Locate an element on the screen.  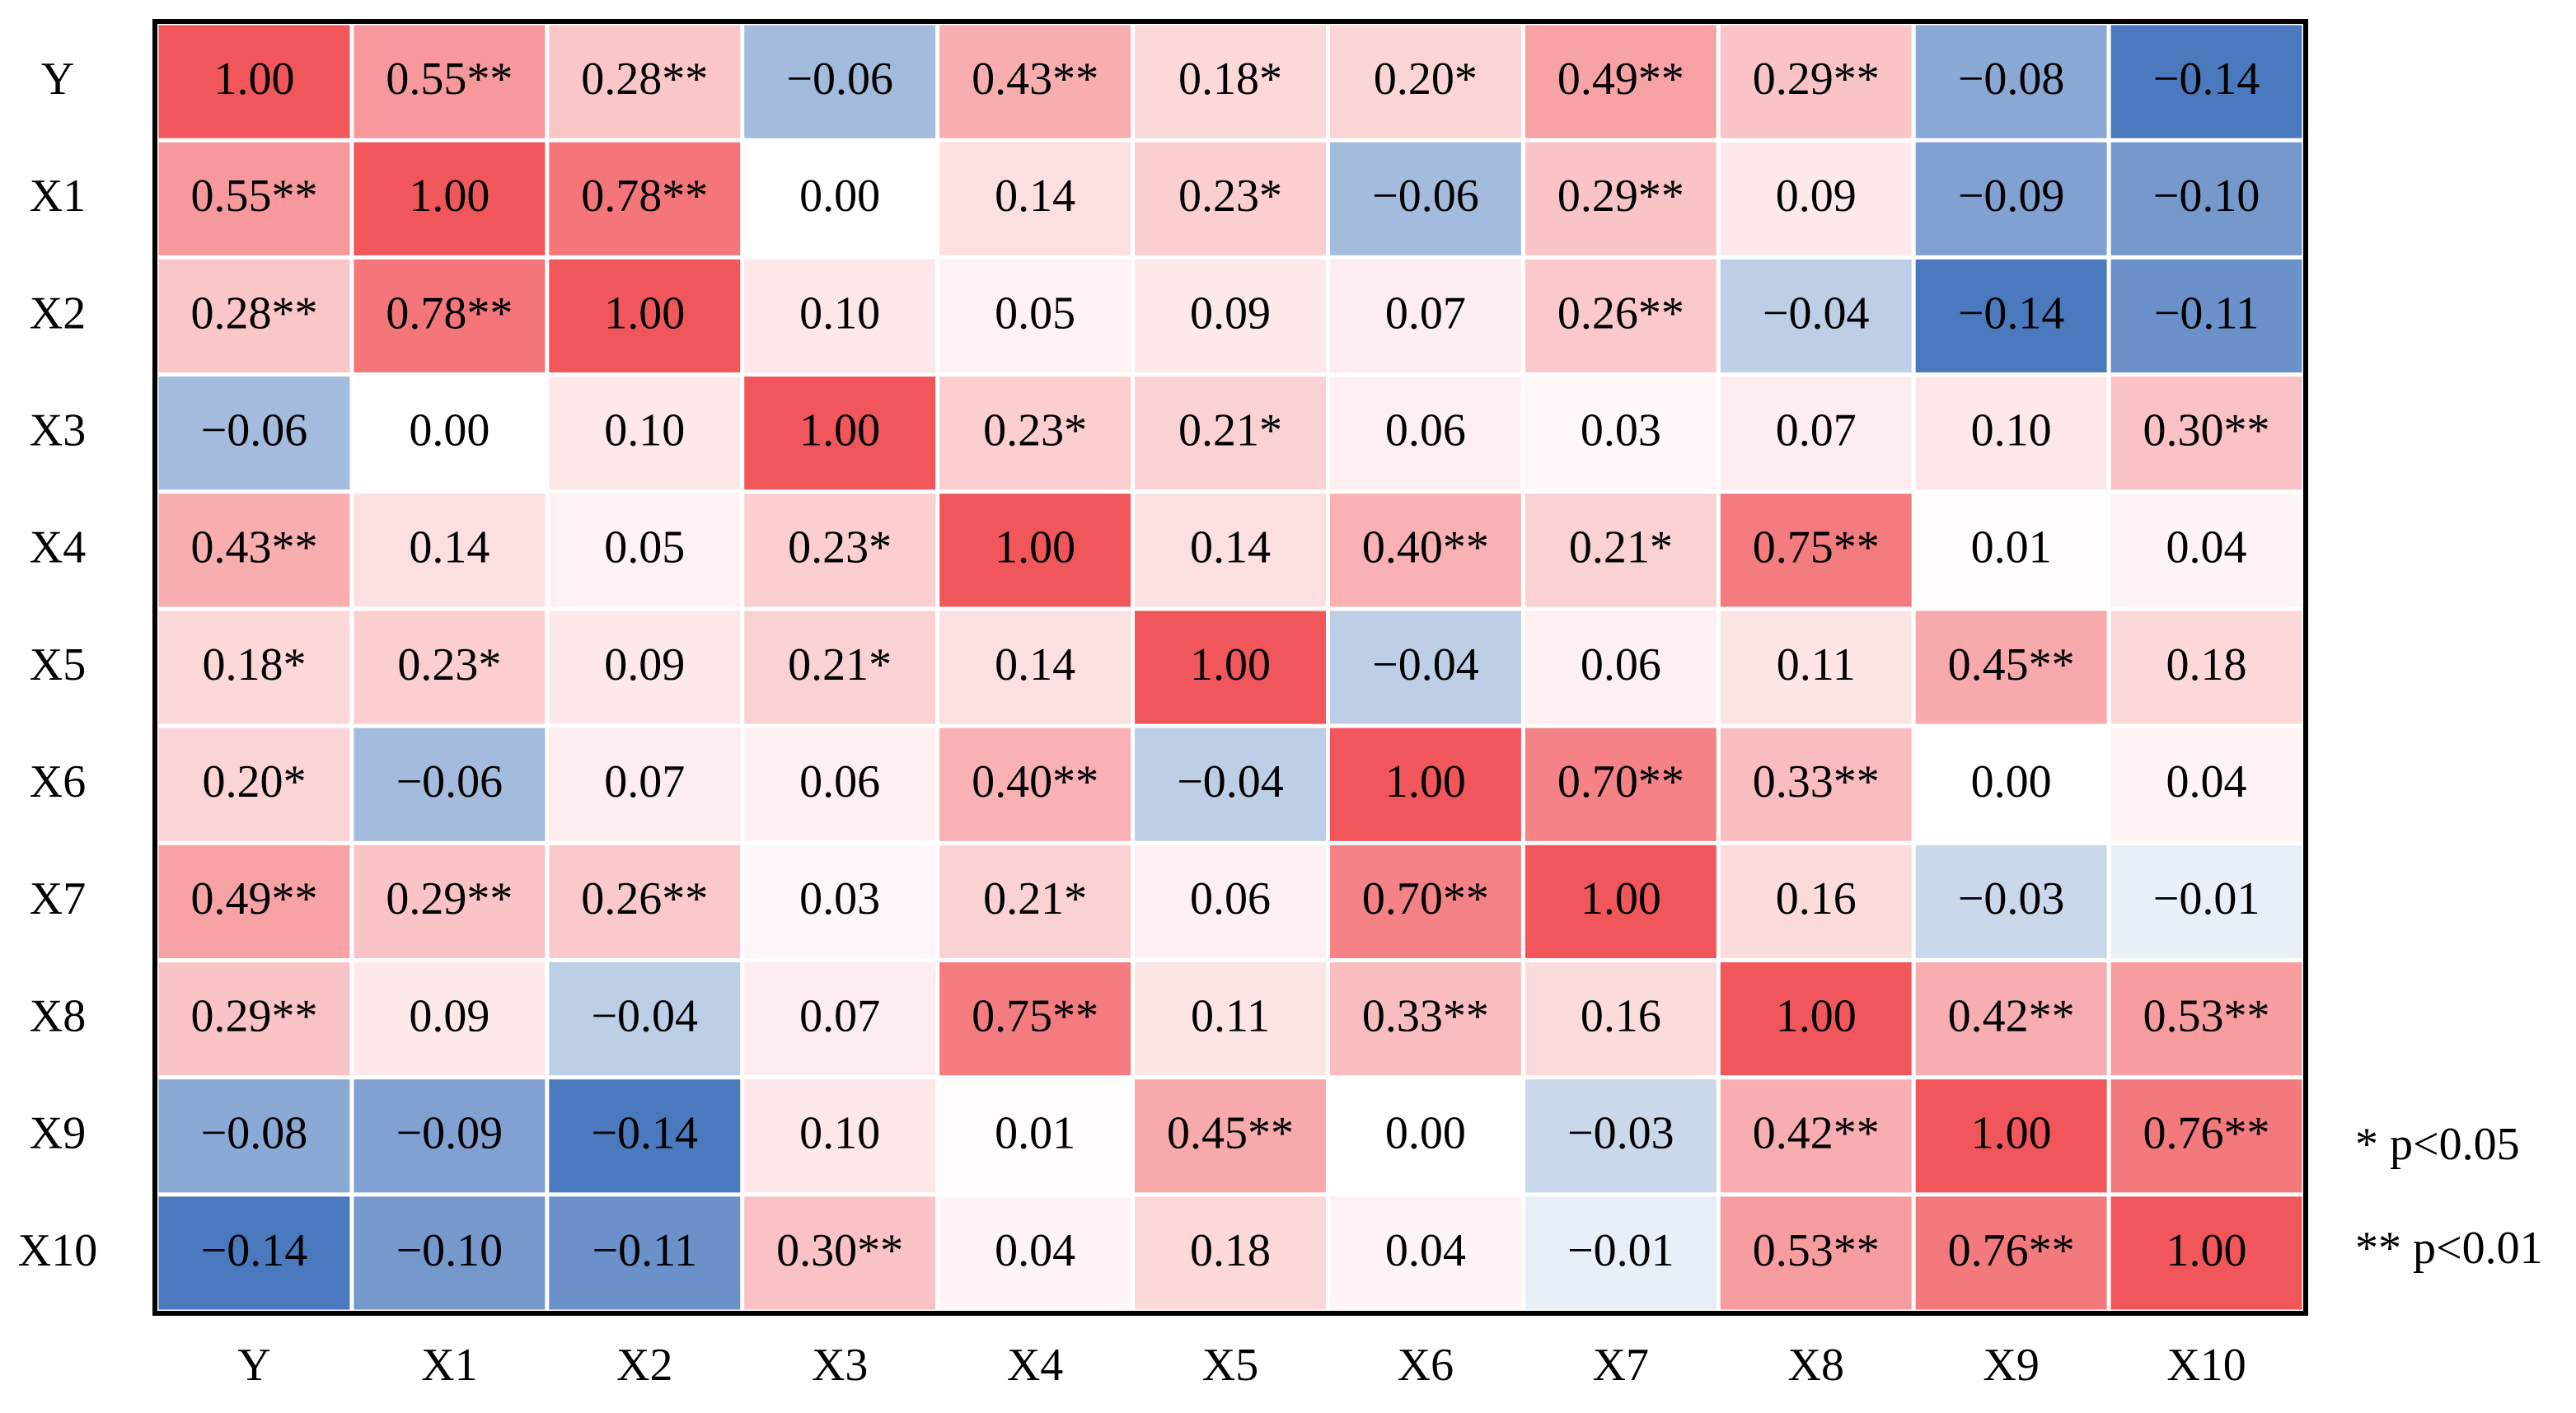
cell-label: −0.01 is located at coordinates (2206, 898).